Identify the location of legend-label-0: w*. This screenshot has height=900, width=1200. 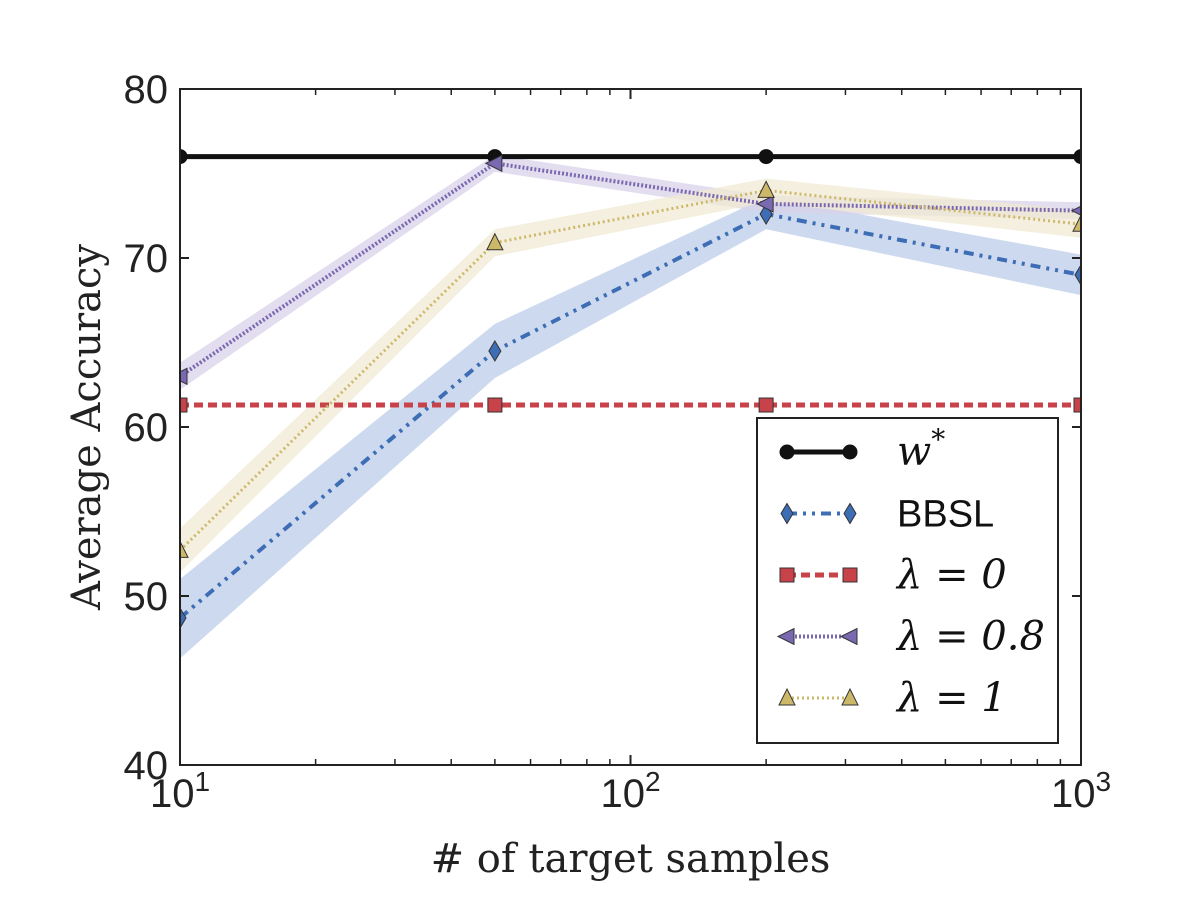
(921, 449).